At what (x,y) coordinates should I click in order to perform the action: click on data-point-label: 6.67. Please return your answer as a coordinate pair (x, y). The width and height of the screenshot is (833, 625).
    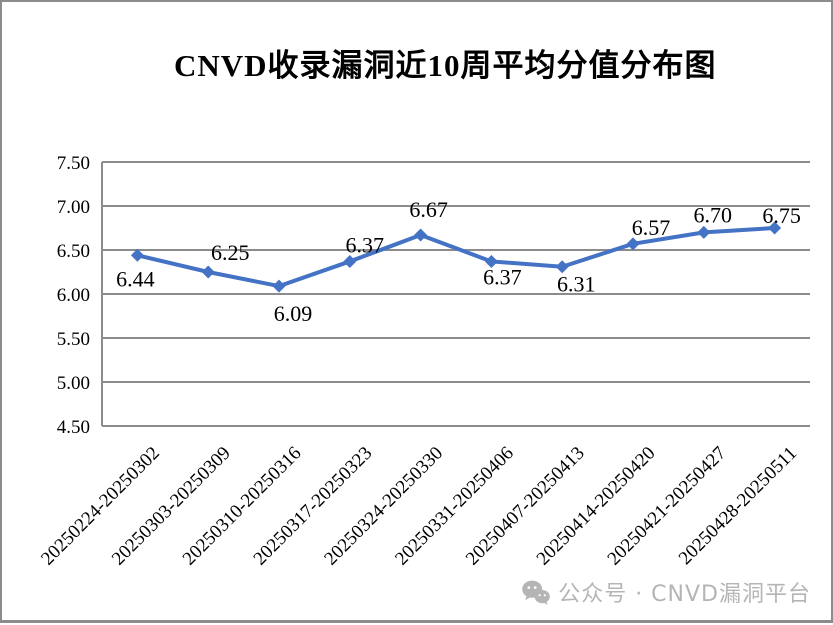
    Looking at the image, I should click on (428, 209).